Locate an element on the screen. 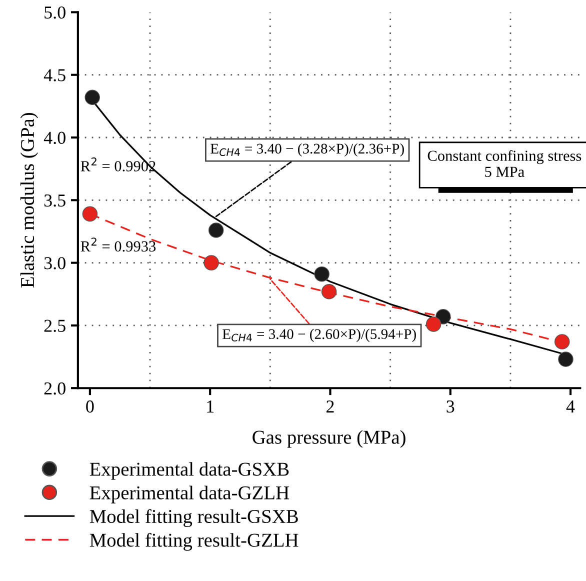 This screenshot has width=586, height=581. x-tick-label: 0 is located at coordinates (90, 406).